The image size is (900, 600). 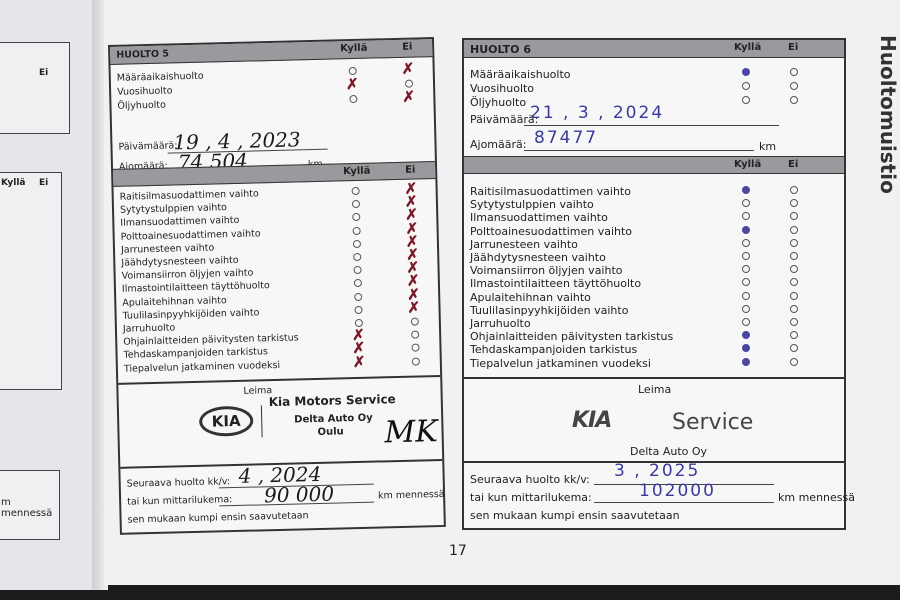 What do you see at coordinates (458, 551) in the screenshot?
I see `page-number: 17` at bounding box center [458, 551].